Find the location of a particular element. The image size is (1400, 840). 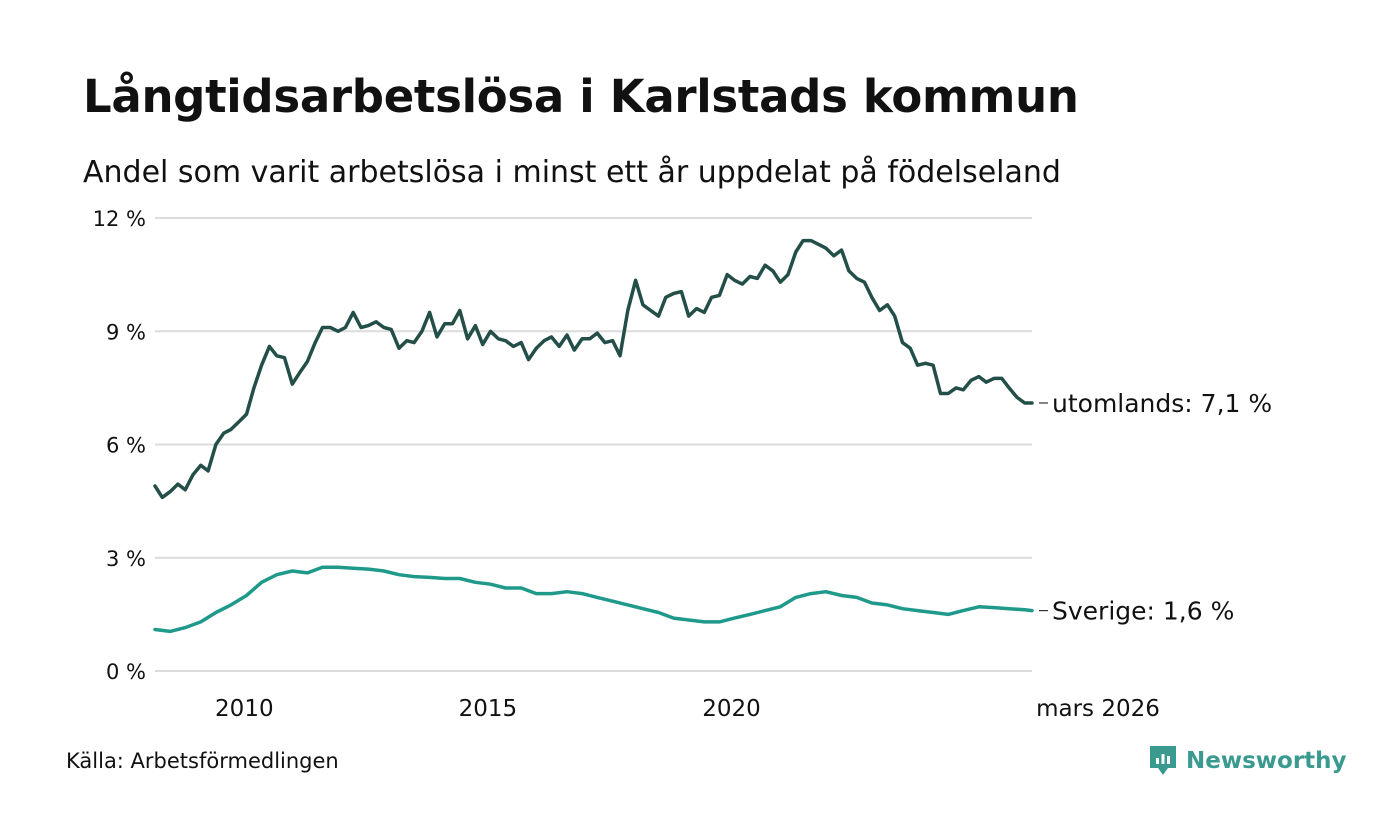

y-tick-label: 6 % is located at coordinates (126, 446).